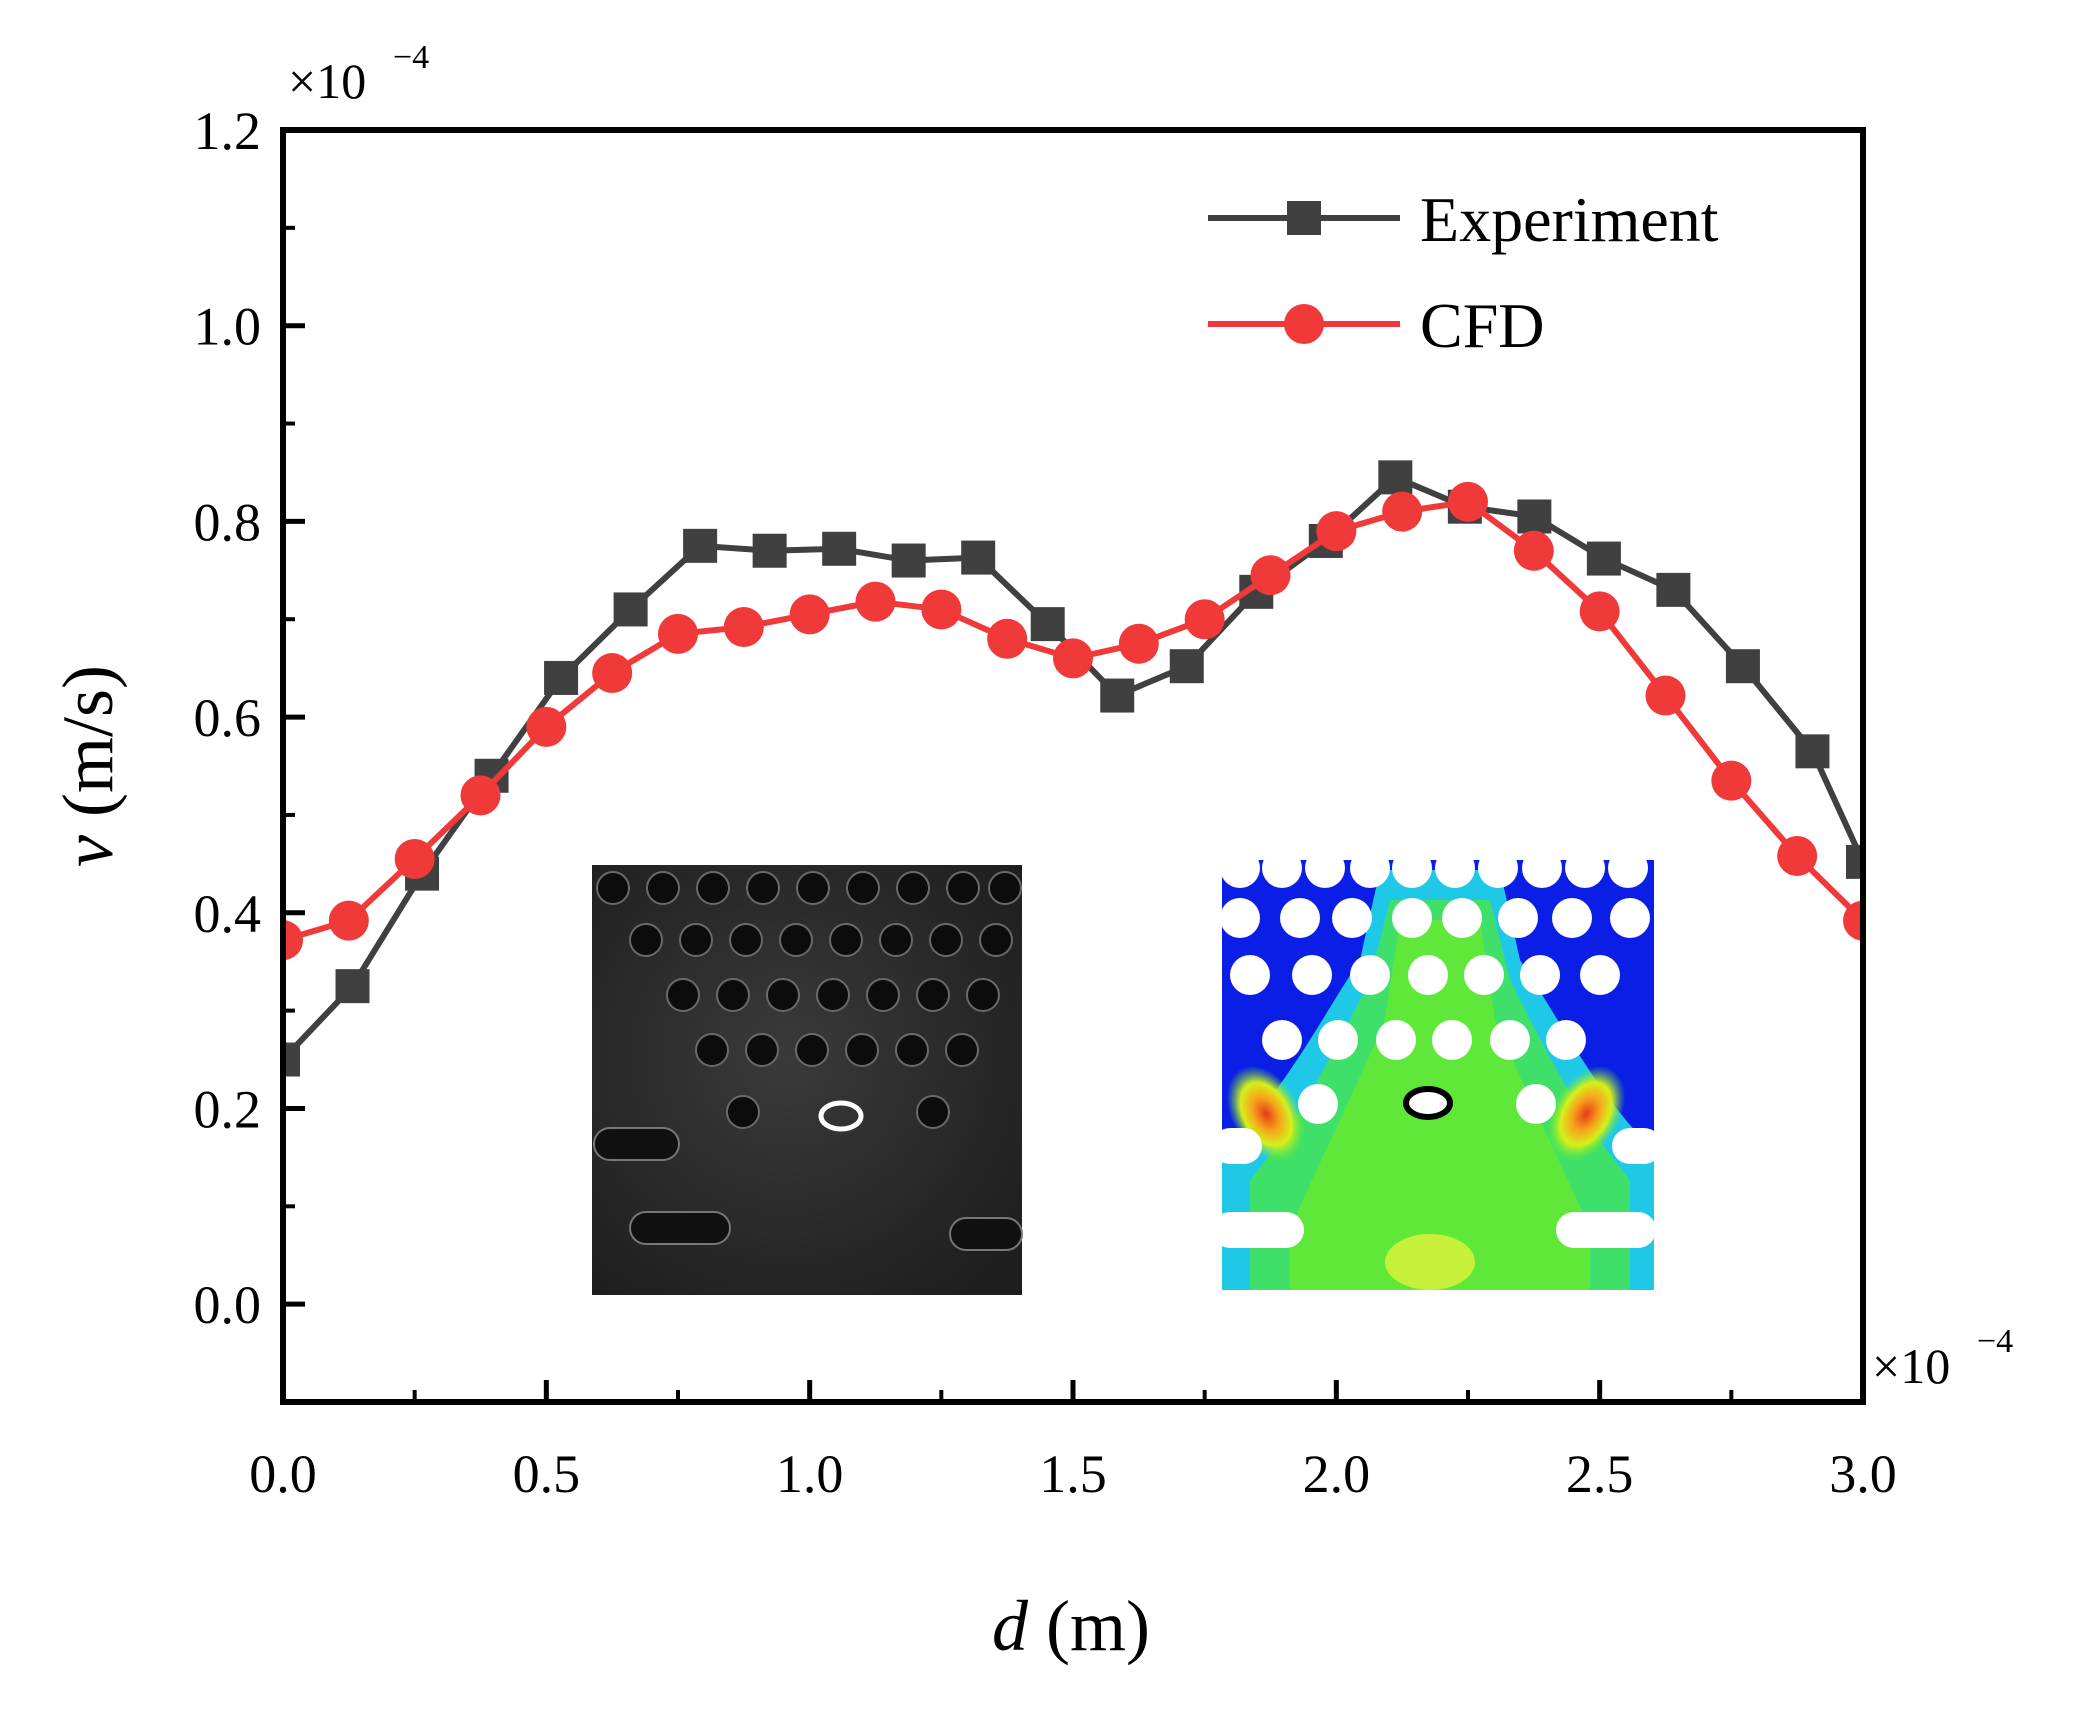 The height and width of the screenshot is (1714, 2091). I want to click on x-tick-label: 1.0, so click(810, 1474).